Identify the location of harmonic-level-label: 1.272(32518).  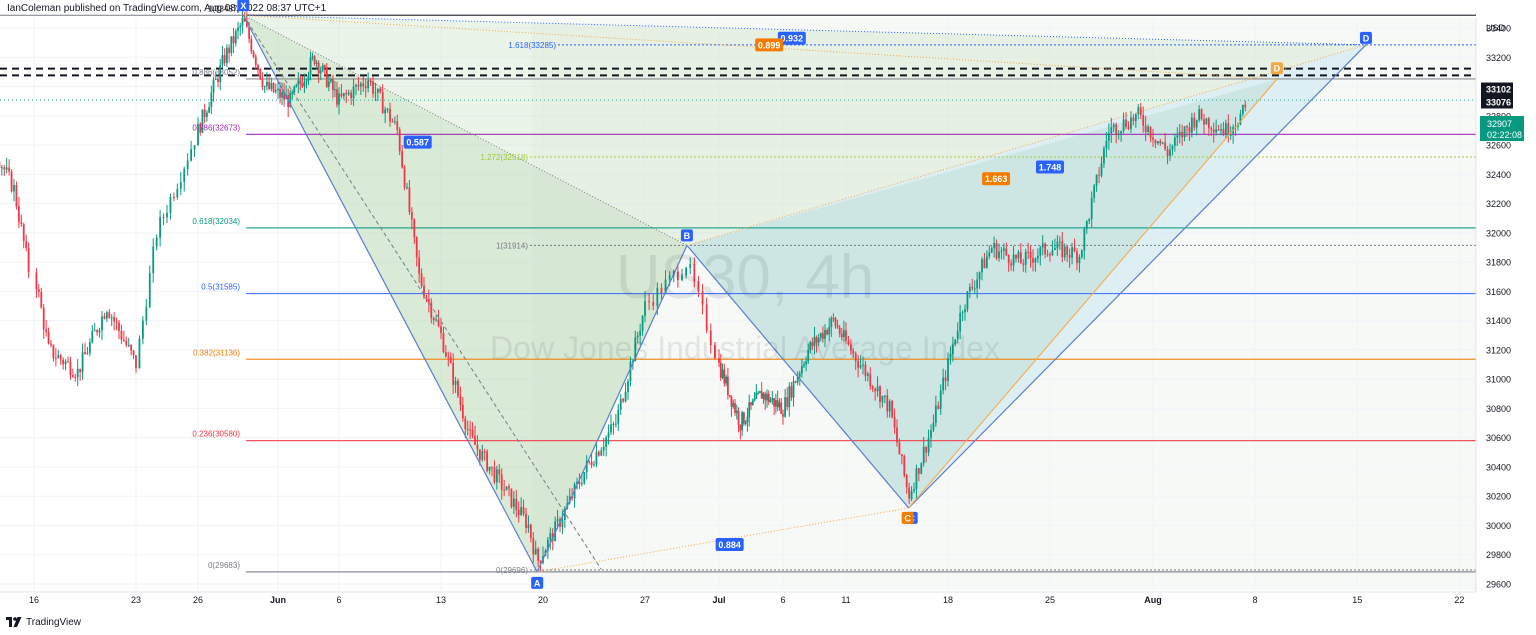
(504, 157).